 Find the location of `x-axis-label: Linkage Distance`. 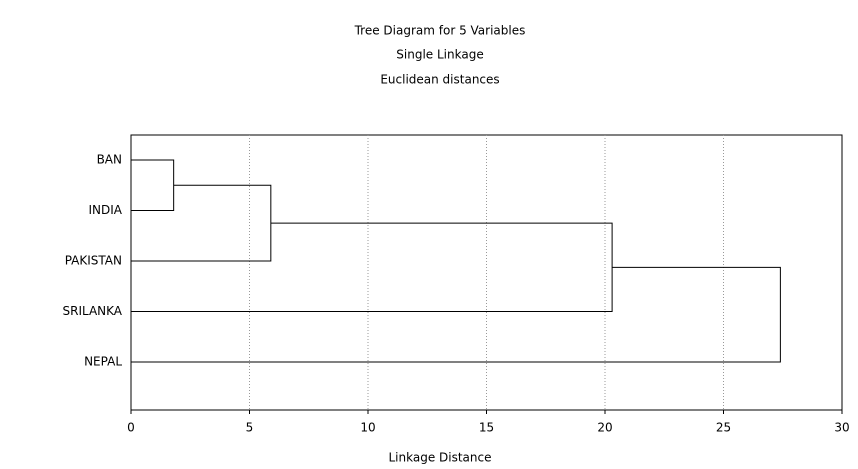

x-axis-label: Linkage Distance is located at coordinates (439, 458).